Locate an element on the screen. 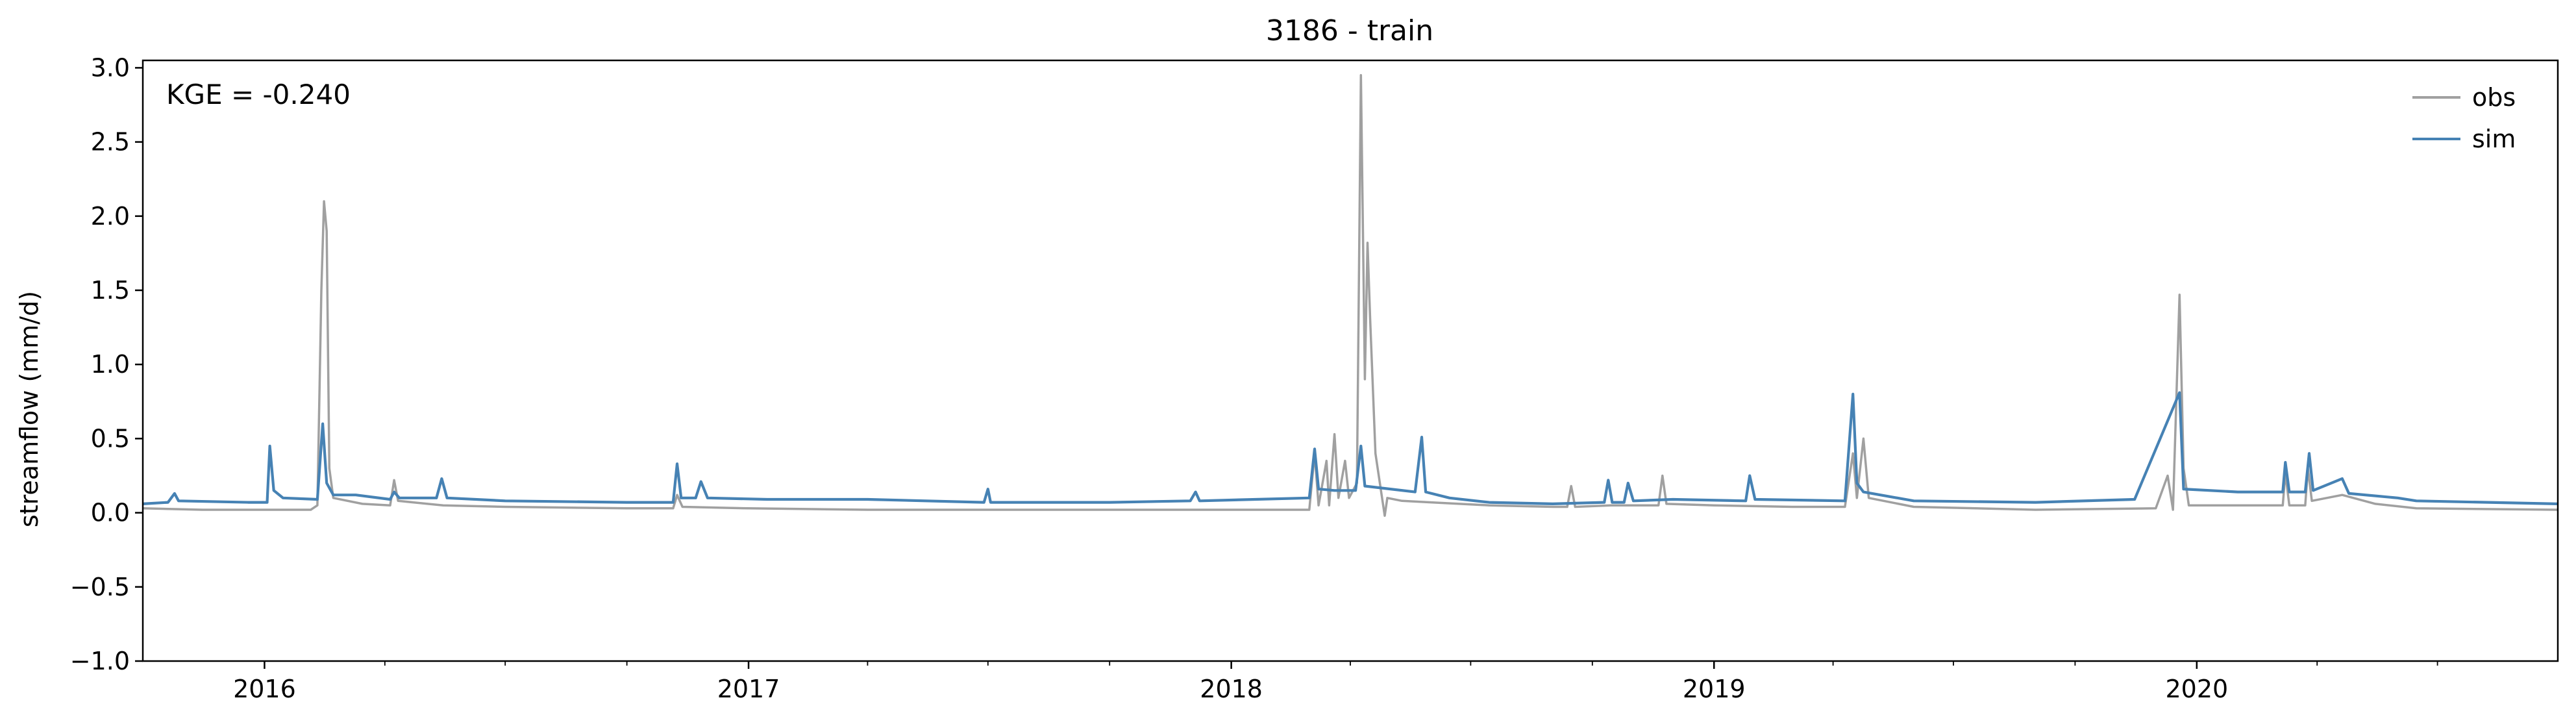 The height and width of the screenshot is (726, 2576). y-tick-label: 2.5 is located at coordinates (110, 142).